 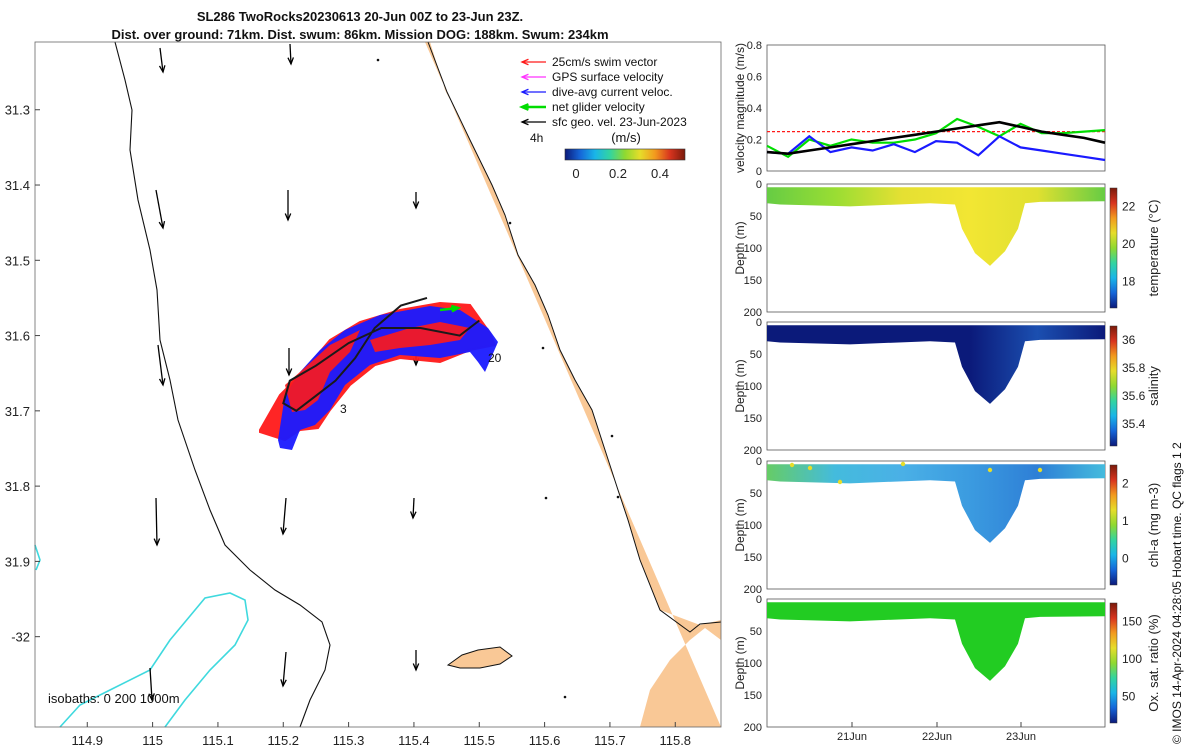 What do you see at coordinates (753, 249) in the screenshot?
I see `temperature-panel-y-tick-label: 100` at bounding box center [753, 249].